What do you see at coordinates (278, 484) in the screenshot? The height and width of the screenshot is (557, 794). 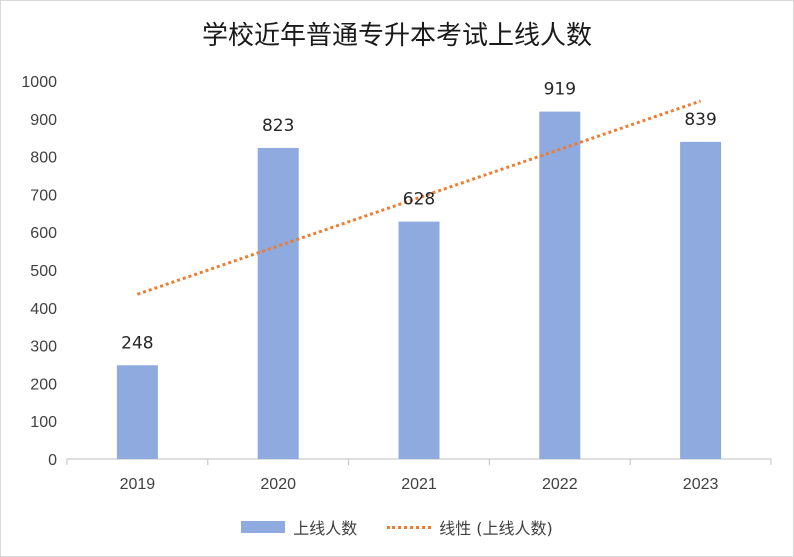 I see `x-tick-label: 2020` at bounding box center [278, 484].